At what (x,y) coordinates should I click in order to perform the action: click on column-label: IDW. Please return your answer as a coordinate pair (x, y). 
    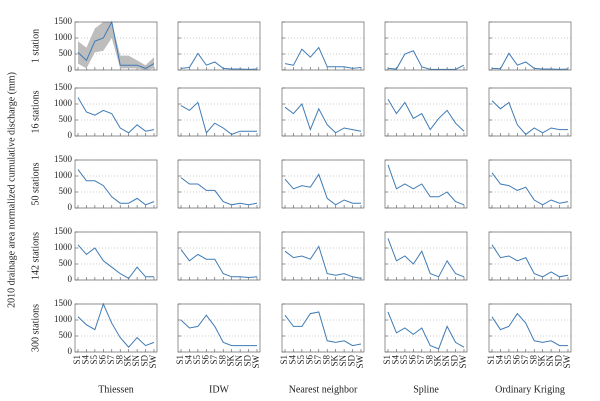
    Looking at the image, I should click on (219, 389).